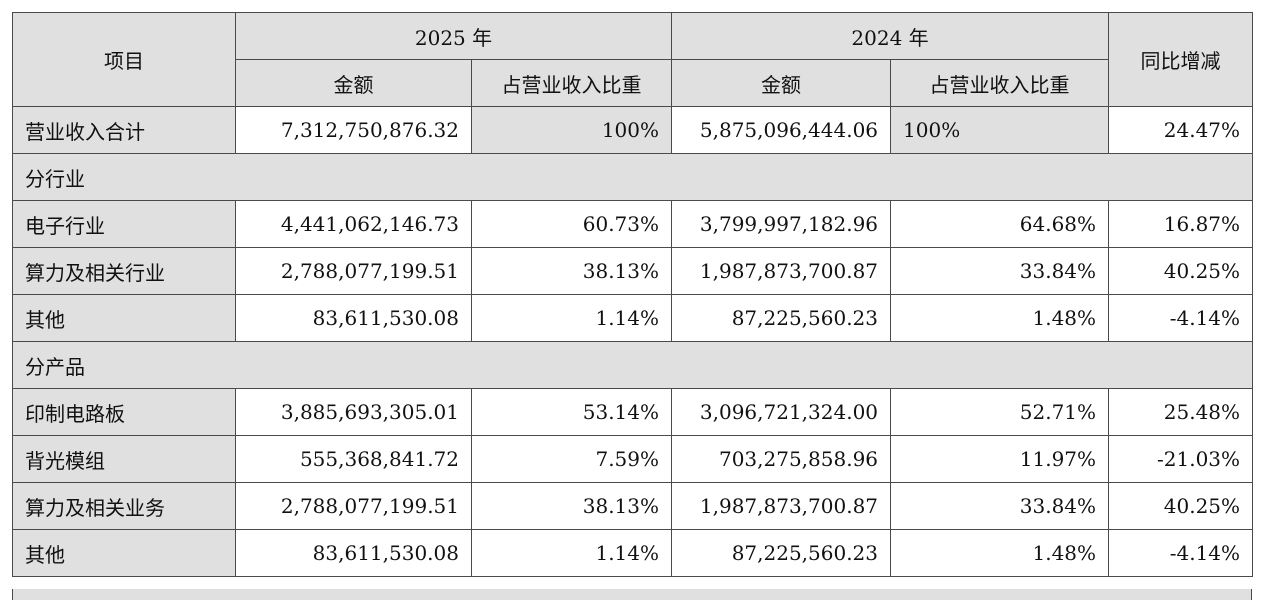 This screenshot has height=600, width=1268. Describe the element at coordinates (1181, 224) in the screenshot. I see `yoy-change: 16.87%` at that location.